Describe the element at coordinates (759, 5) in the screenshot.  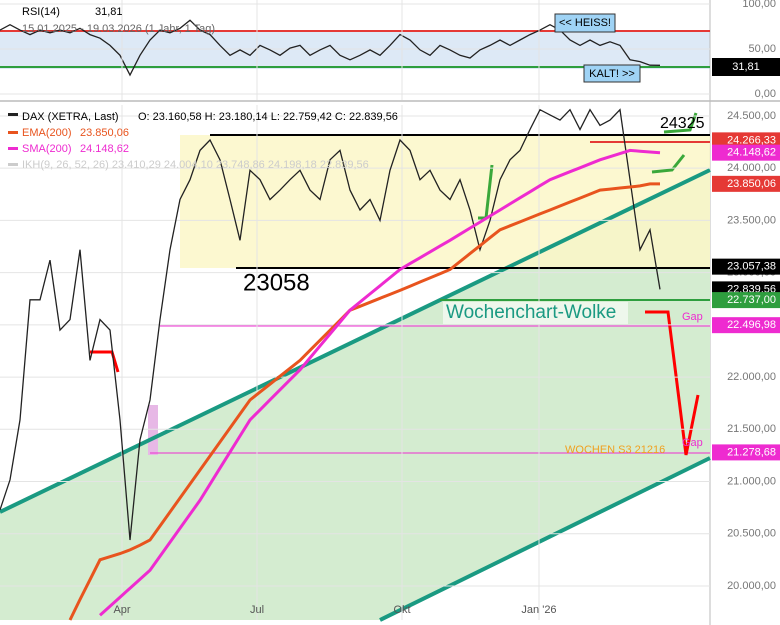
I see `y-tick-label: 100,00` at that location.